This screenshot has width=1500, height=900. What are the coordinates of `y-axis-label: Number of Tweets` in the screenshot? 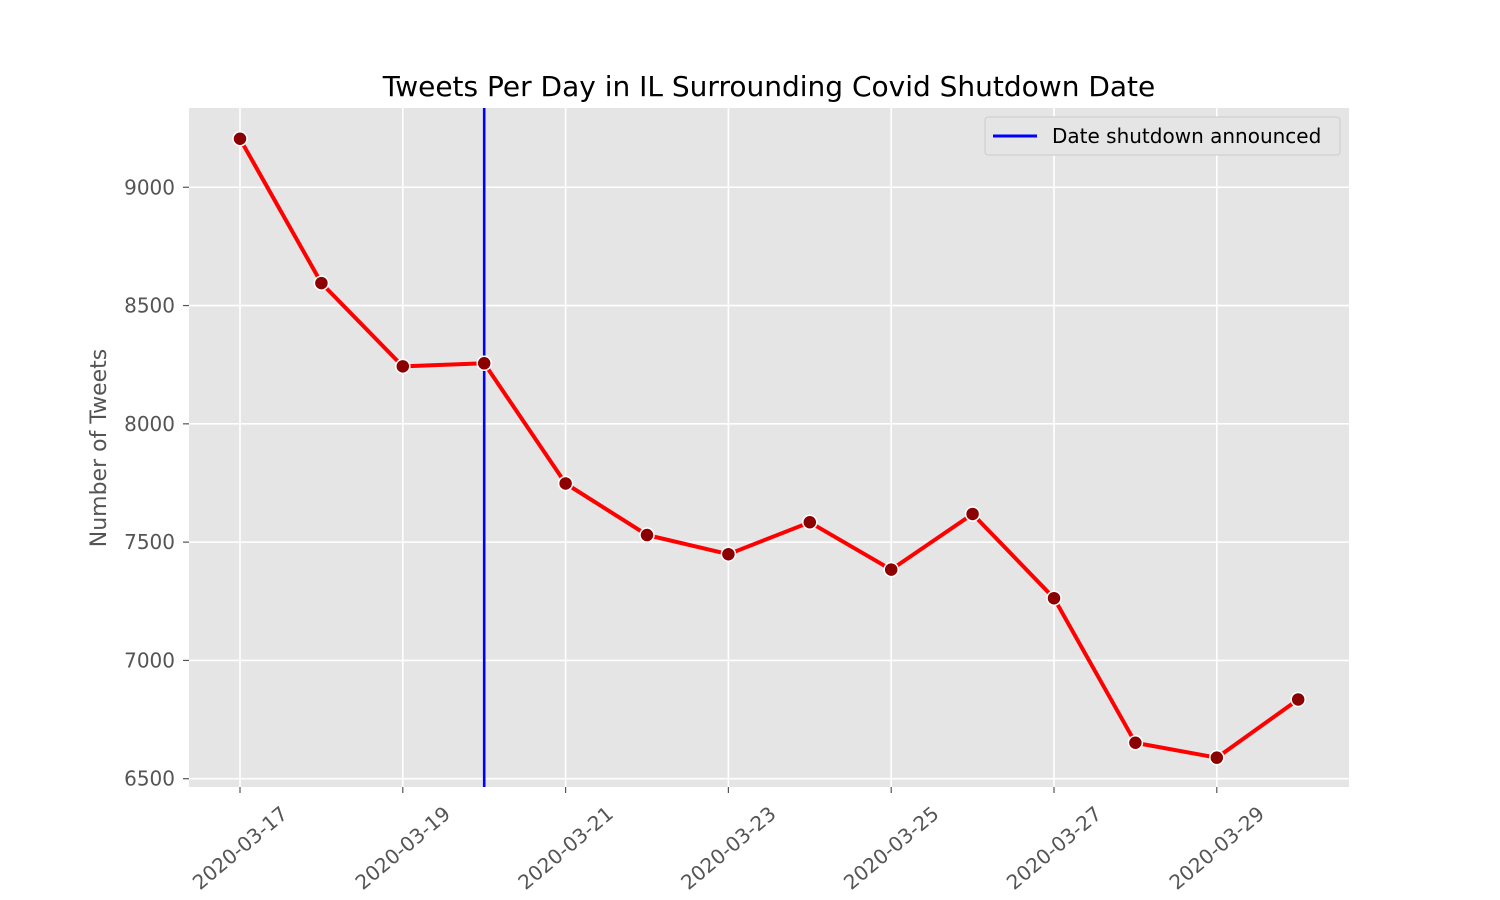 It's located at (99, 448).